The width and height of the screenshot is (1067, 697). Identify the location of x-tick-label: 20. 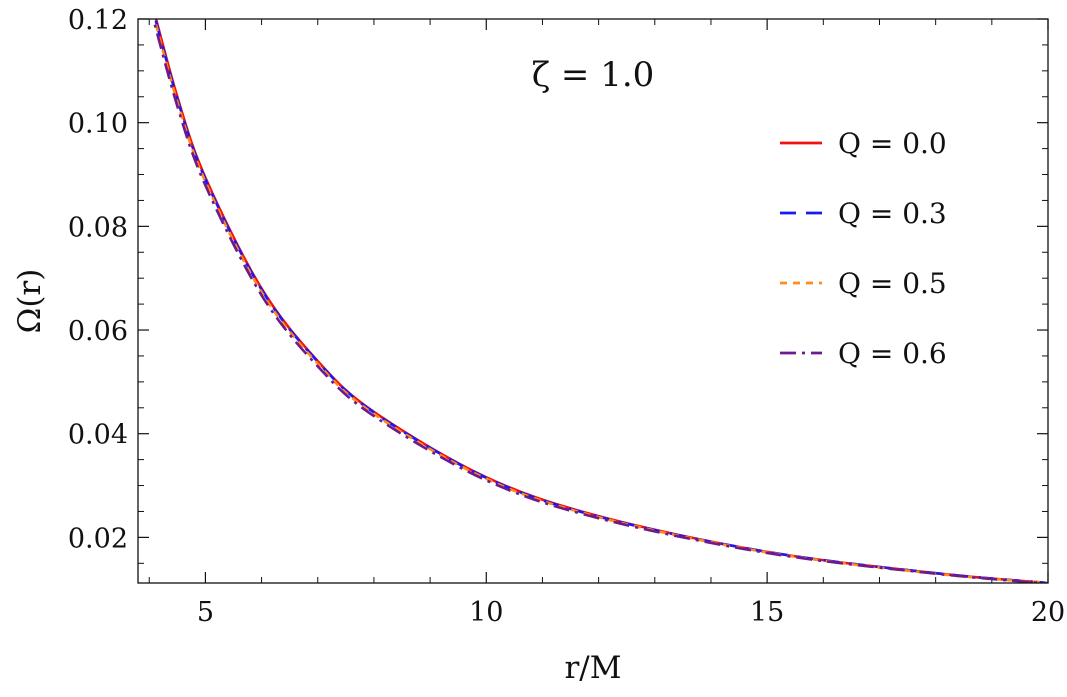
(1048, 612).